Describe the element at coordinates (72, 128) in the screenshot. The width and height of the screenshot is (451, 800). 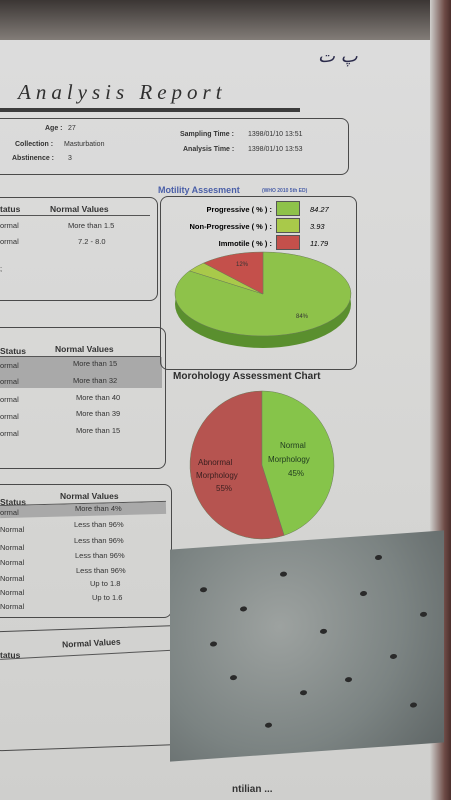
I see `age-value: 27` at that location.